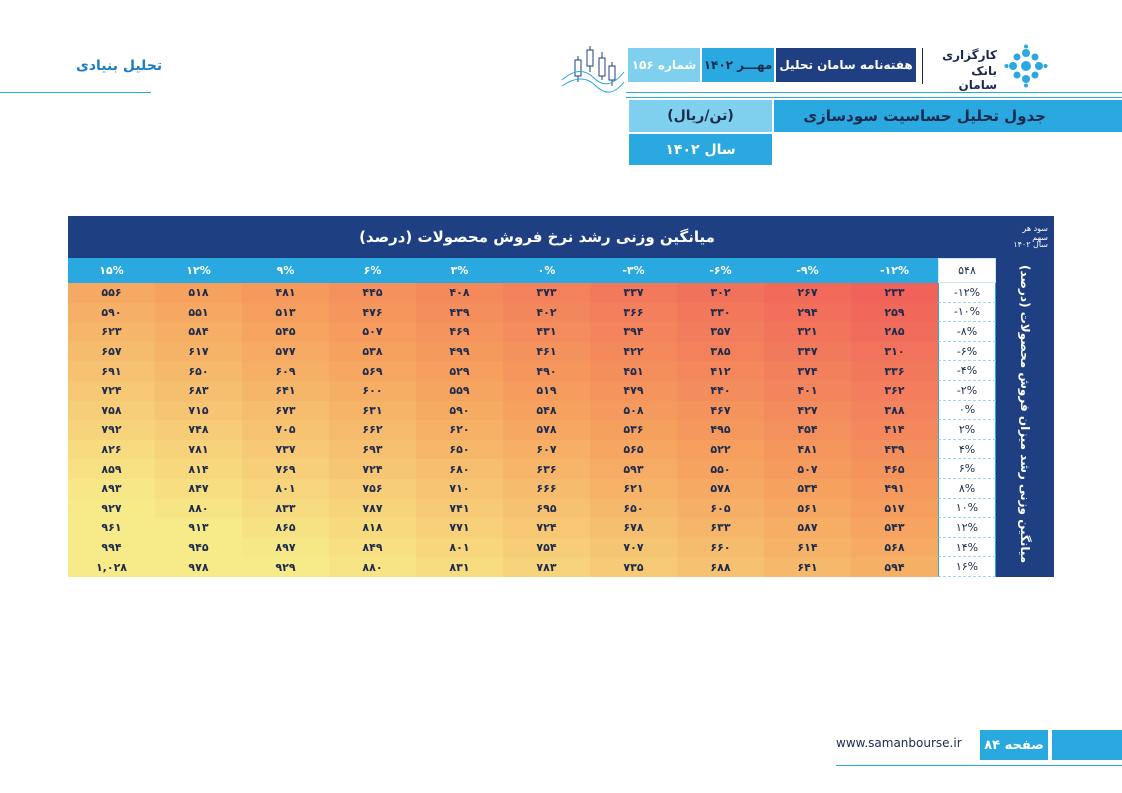  What do you see at coordinates (285, 371) in the screenshot?
I see `table-cell: ۶۰۹` at bounding box center [285, 371].